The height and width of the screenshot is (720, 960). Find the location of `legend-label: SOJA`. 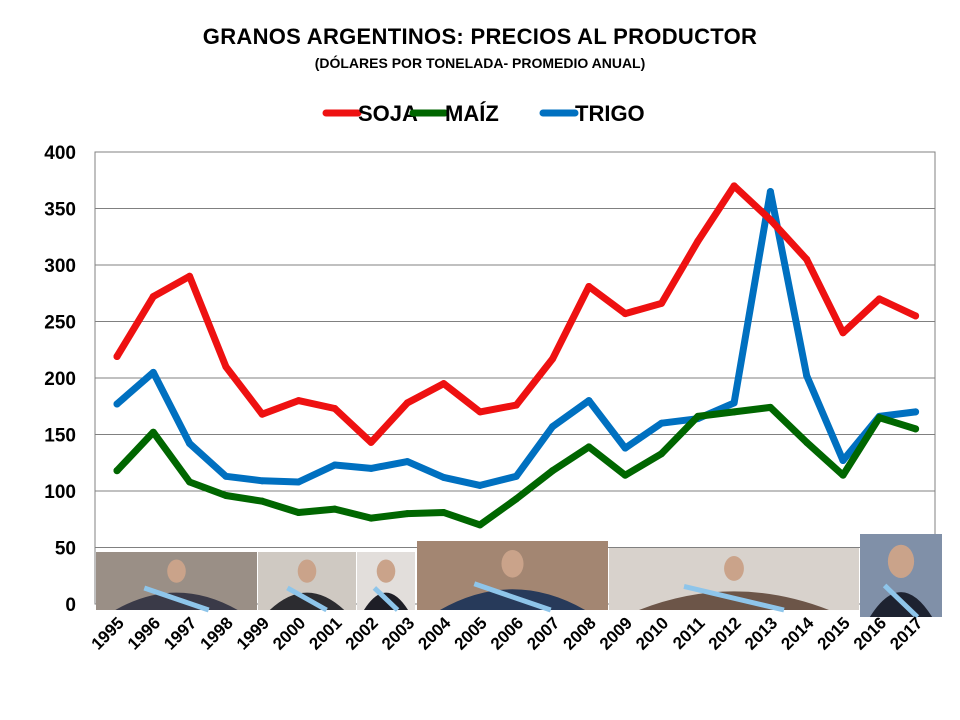

legend-label: SOJA is located at coordinates (388, 113).